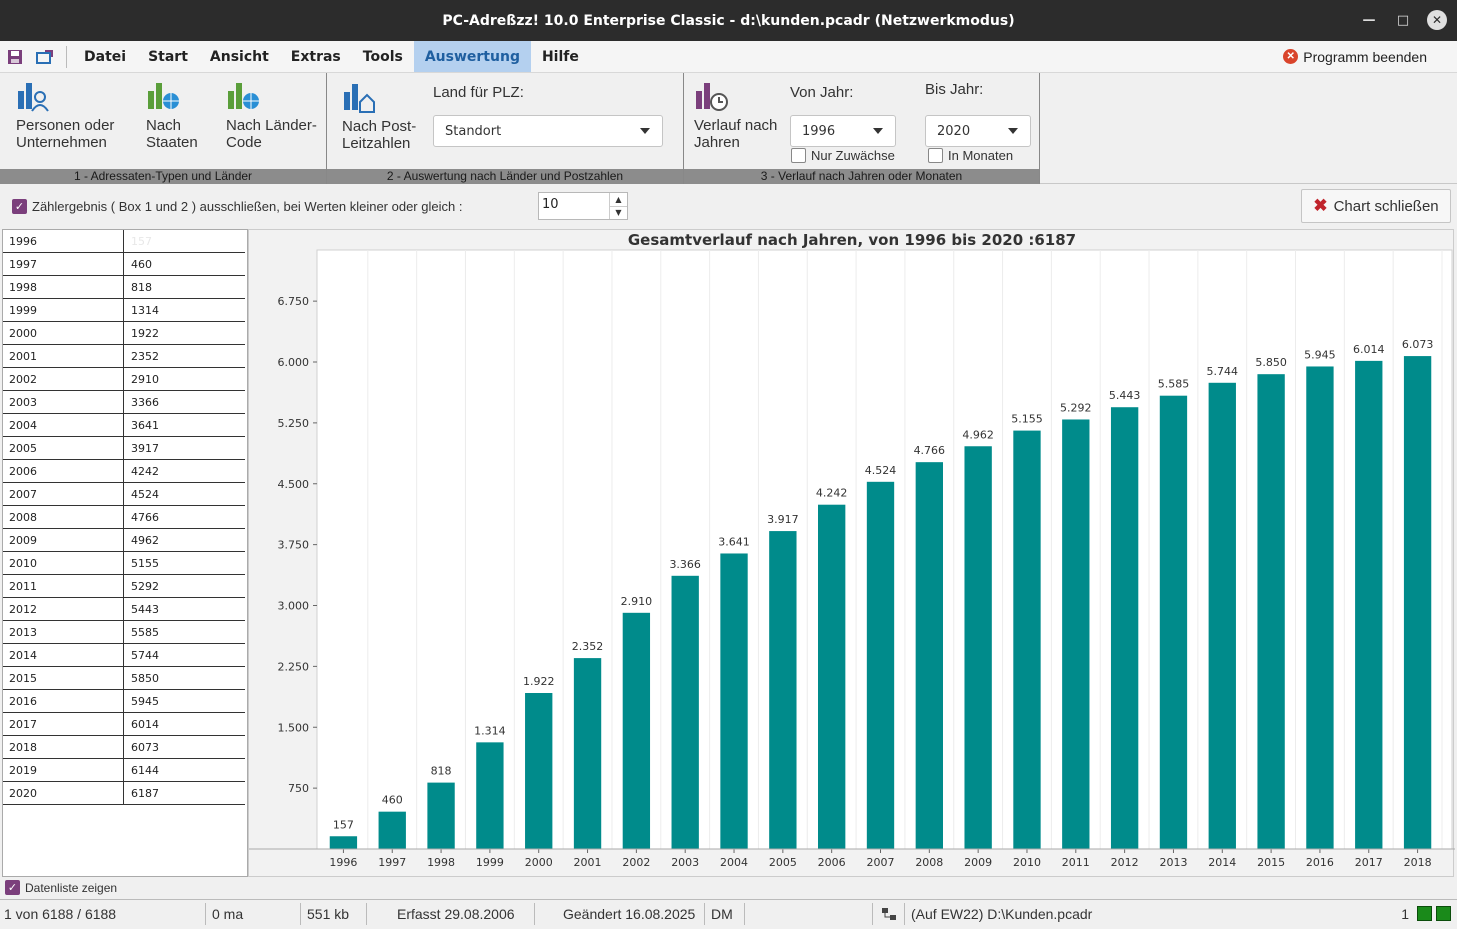 The width and height of the screenshot is (1457, 929). What do you see at coordinates (271, 115) in the screenshot?
I see `by-country-code-button: Nach Länder- Code` at bounding box center [271, 115].